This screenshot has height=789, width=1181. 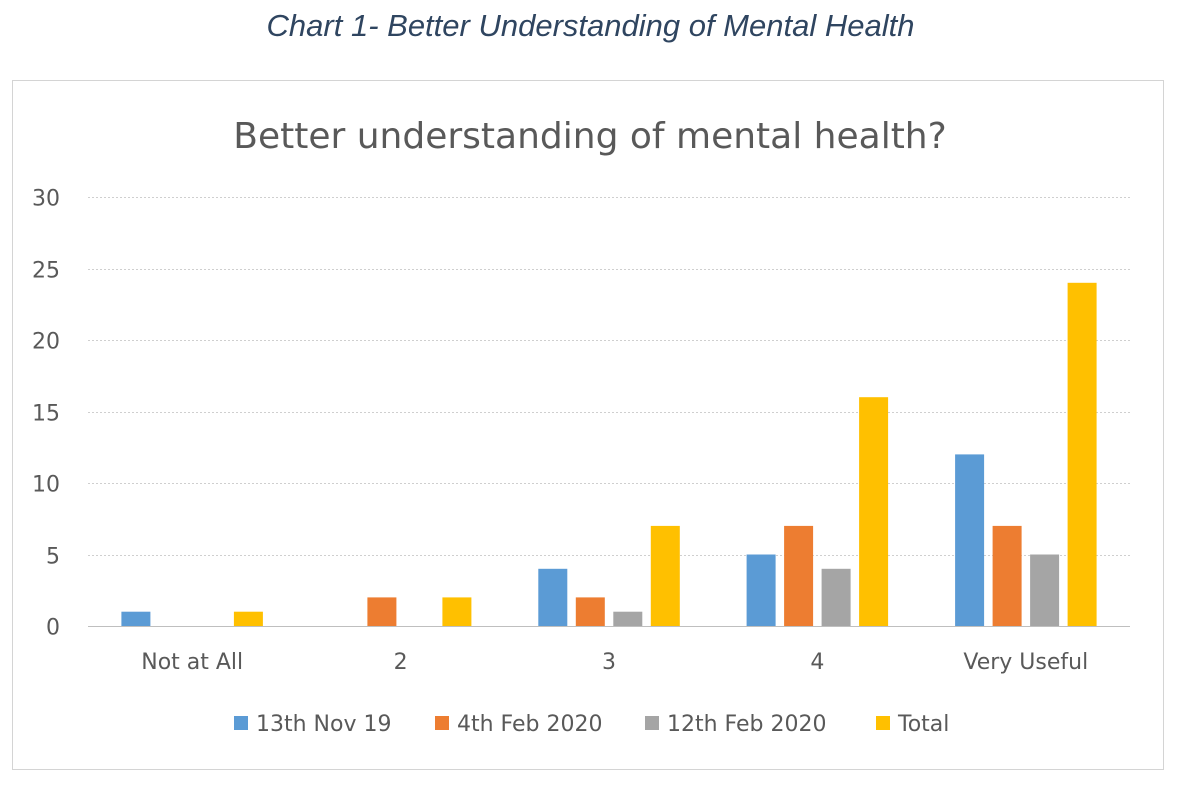 What do you see at coordinates (923, 724) in the screenshot?
I see `legend-label: Total` at bounding box center [923, 724].